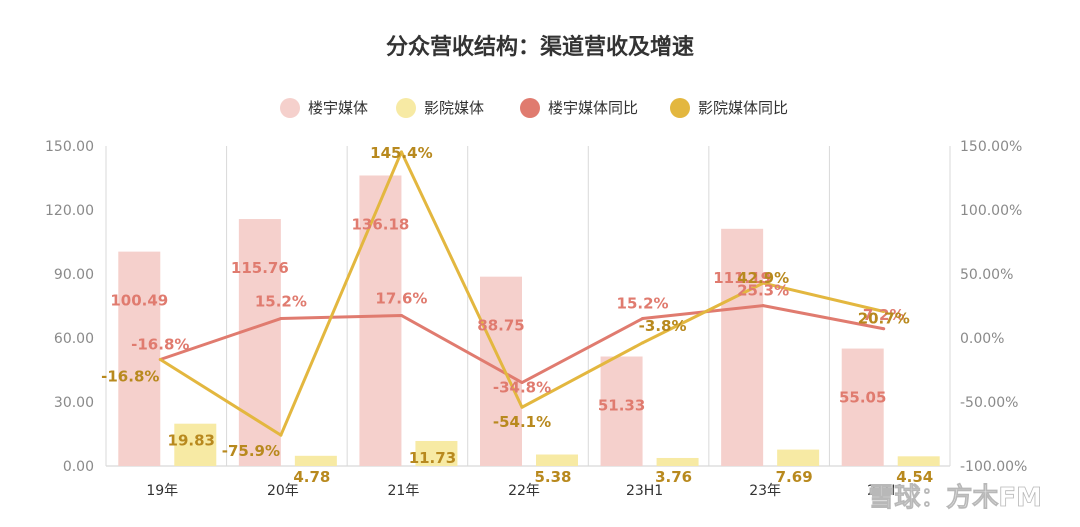  What do you see at coordinates (763, 291) in the screenshot?
I see `line-label-building: 25.3%` at bounding box center [763, 291].